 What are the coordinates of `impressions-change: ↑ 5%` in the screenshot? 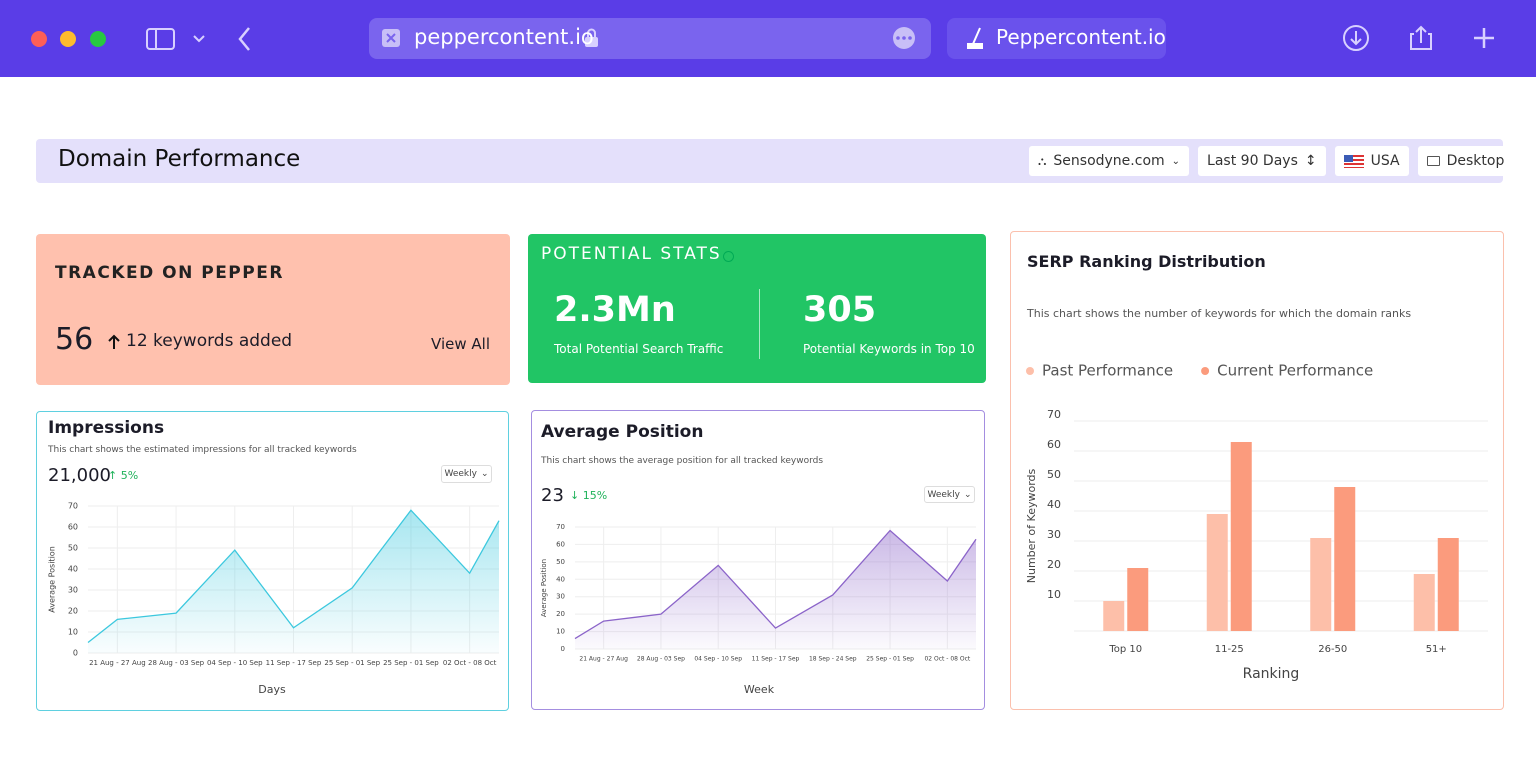 It's located at (123, 475).